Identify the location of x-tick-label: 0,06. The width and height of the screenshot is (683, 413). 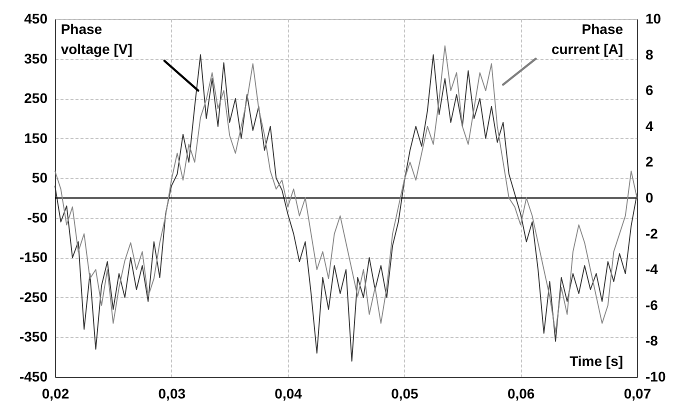
(521, 394).